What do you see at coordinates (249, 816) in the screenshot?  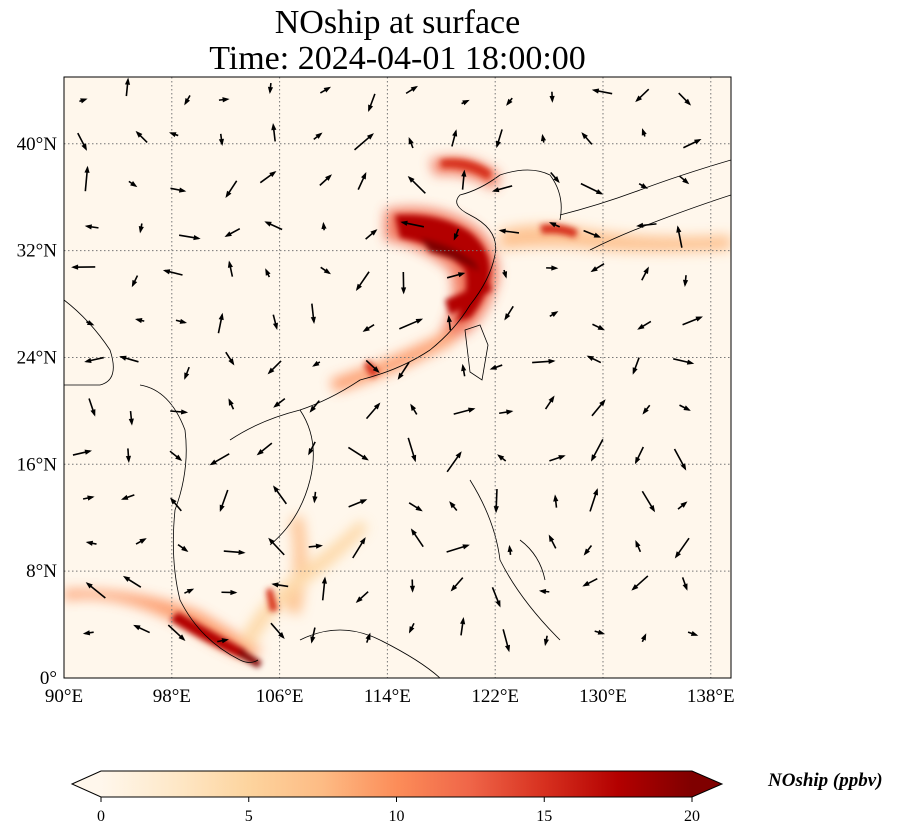 I see `colorbar-tick-label: 5` at bounding box center [249, 816].